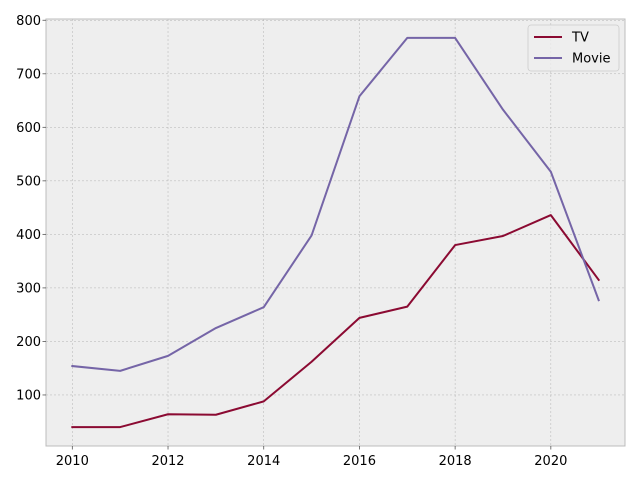  I want to click on legend-label: Movie, so click(591, 59).